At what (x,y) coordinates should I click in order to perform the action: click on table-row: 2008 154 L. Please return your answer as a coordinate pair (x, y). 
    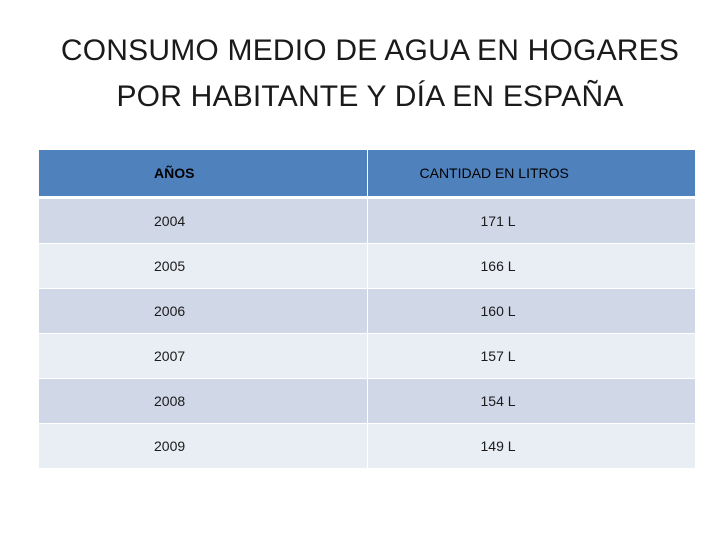
    Looking at the image, I should click on (367, 401).